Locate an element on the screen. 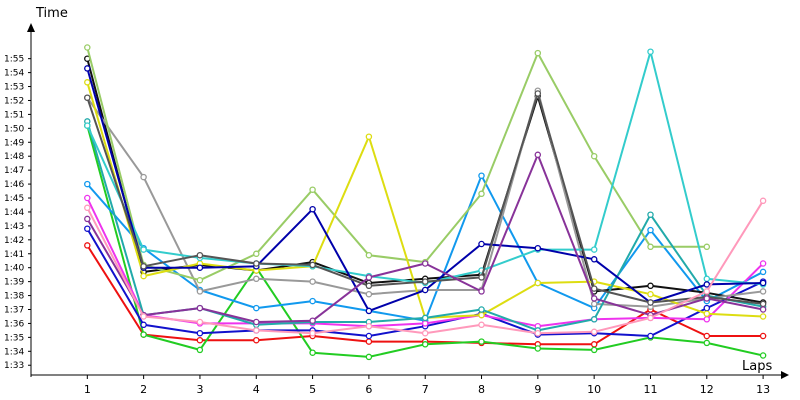  y-tick-label: 1:52 is located at coordinates (14, 101).